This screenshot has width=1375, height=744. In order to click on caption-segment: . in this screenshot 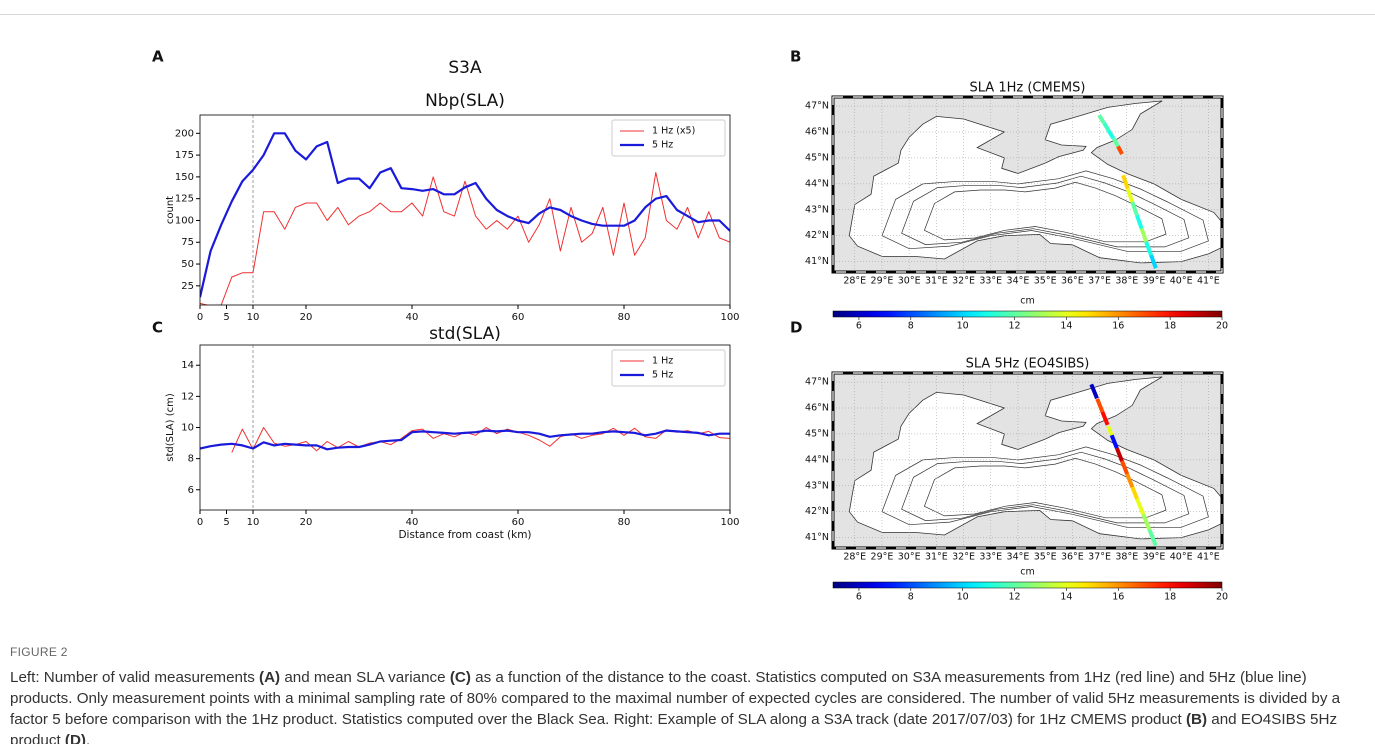, I will do `click(88, 738)`.